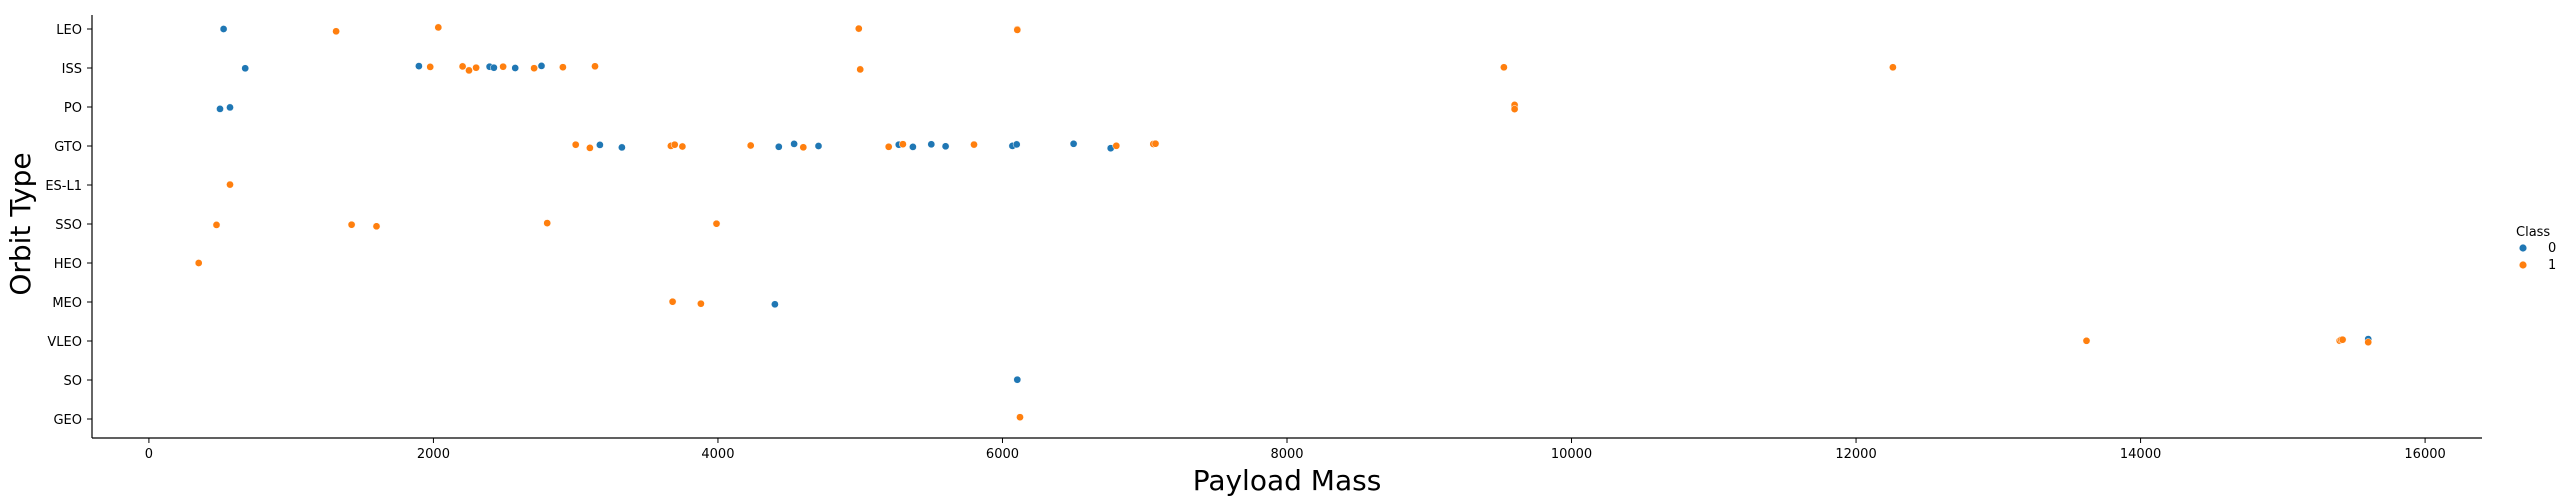 The image size is (2568, 504). Describe the element at coordinates (717, 454) in the screenshot. I see `x-tick-label: 4000` at that location.